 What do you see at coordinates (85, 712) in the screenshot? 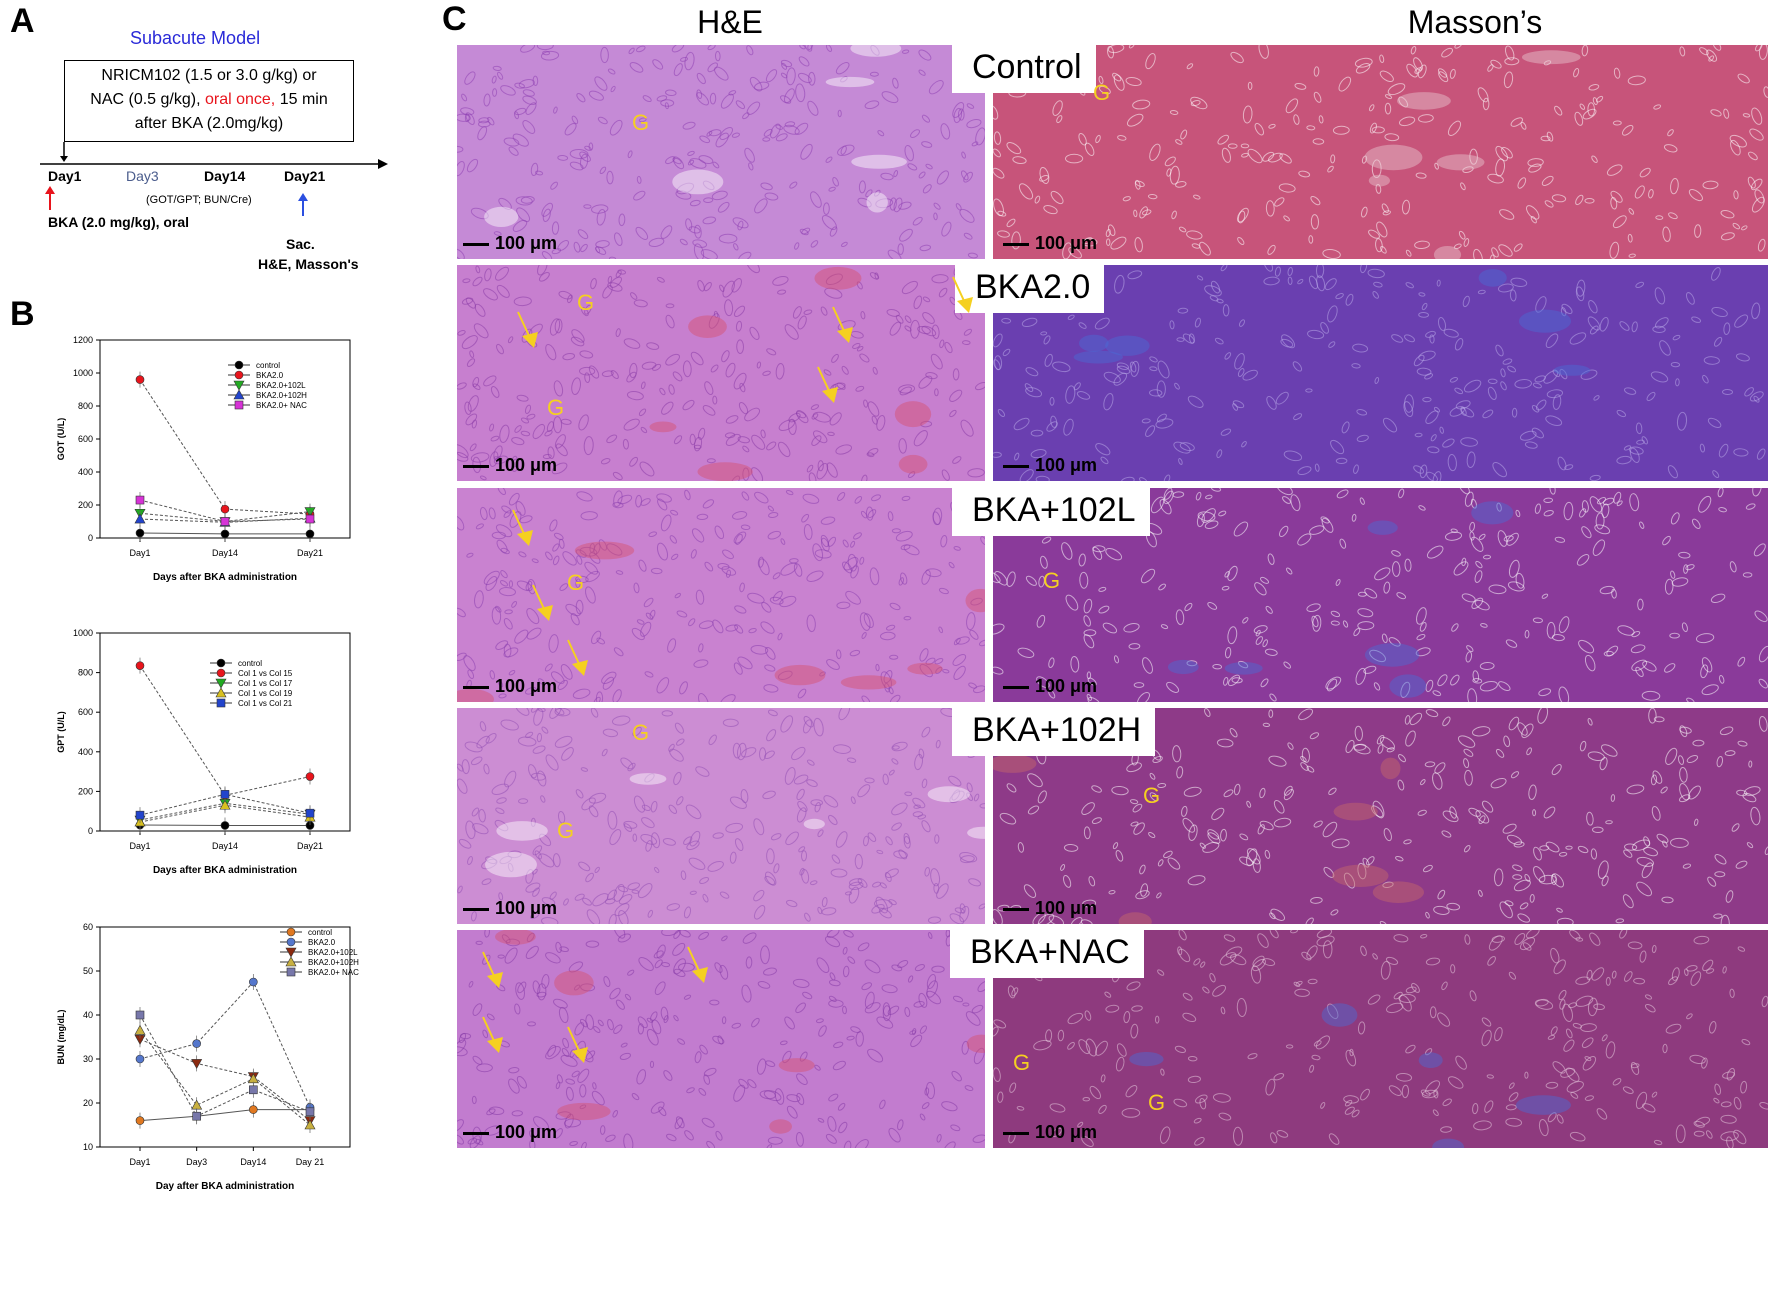
I see `y-tick-label: 600` at bounding box center [85, 712].